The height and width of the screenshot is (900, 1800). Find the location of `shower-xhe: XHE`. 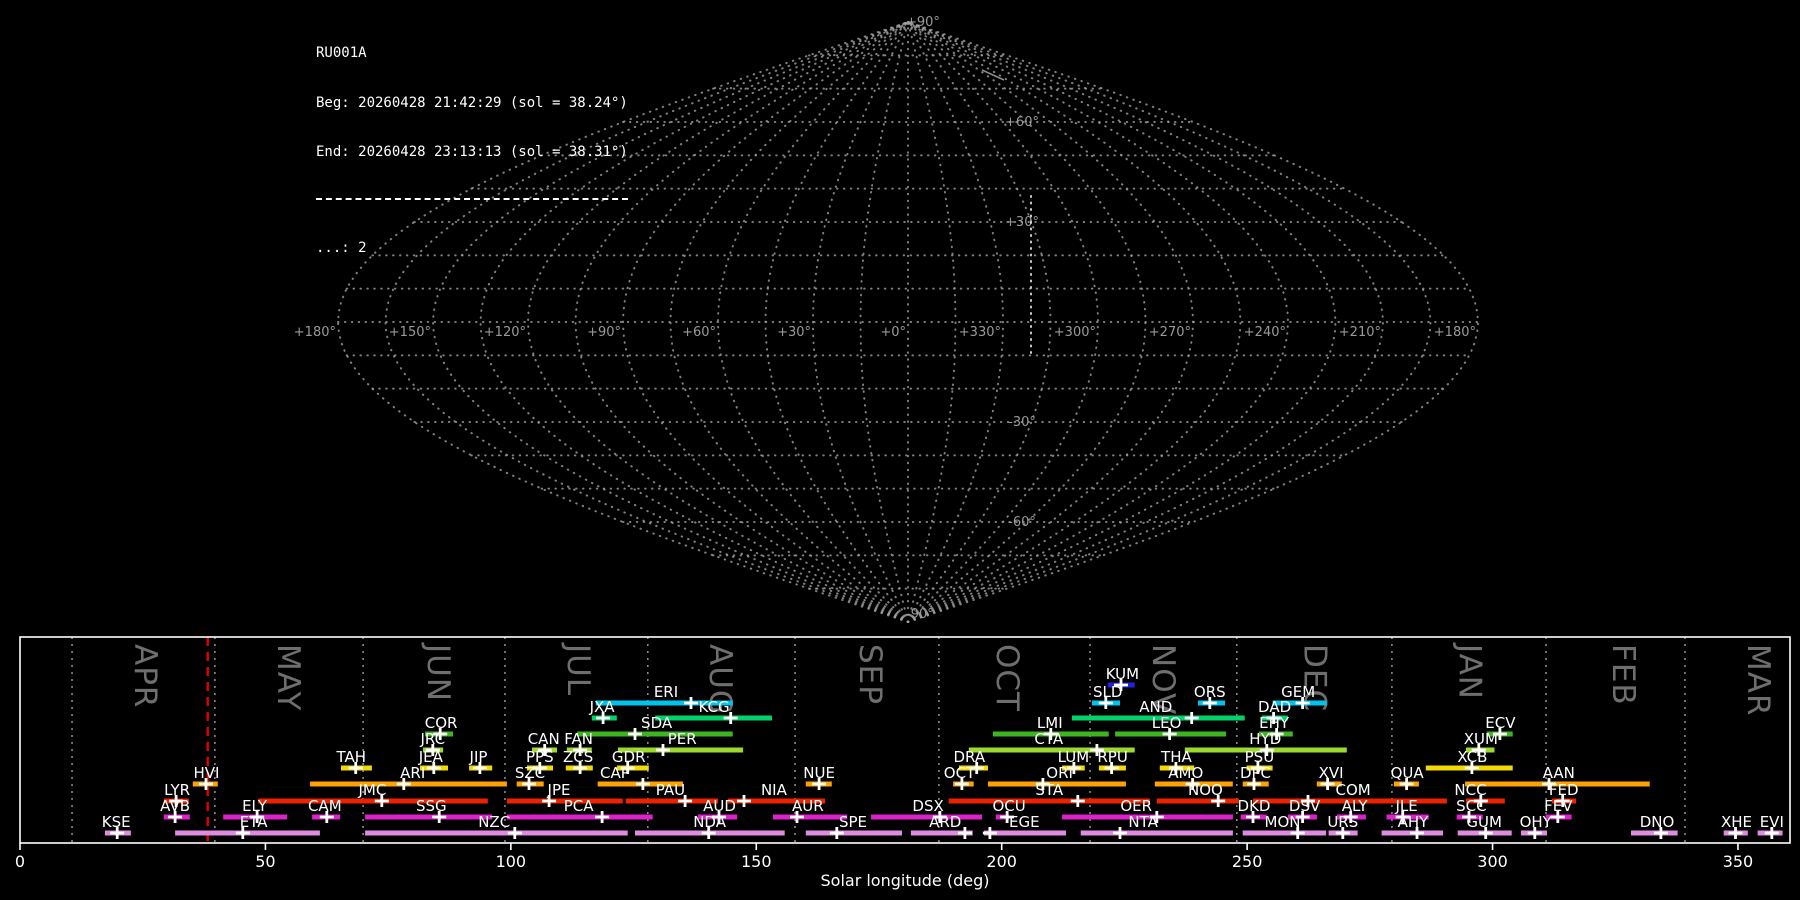

shower-xhe: XHE is located at coordinates (1736, 826).